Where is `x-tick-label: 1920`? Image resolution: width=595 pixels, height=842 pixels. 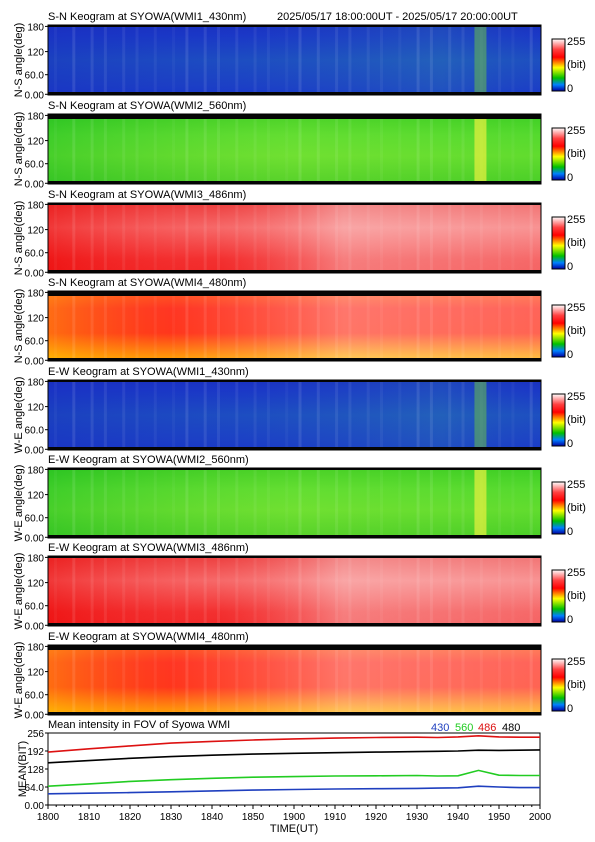
x-tick-label: 1920 is located at coordinates (376, 817).